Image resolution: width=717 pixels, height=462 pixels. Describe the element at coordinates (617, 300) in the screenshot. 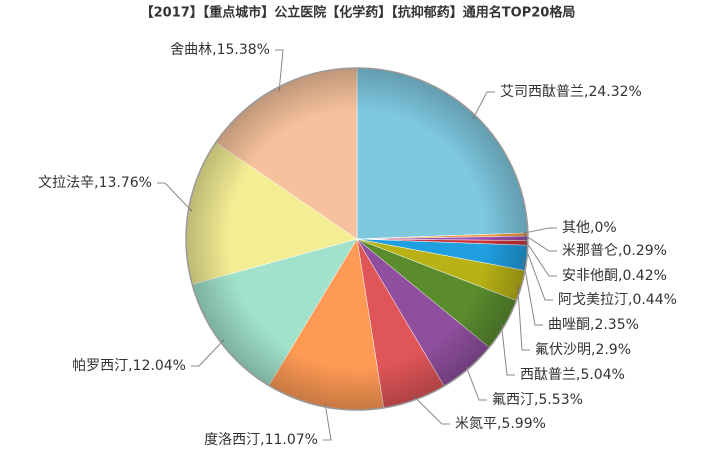

I see `data-label: 阿戈美拉汀,0.44%` at that location.